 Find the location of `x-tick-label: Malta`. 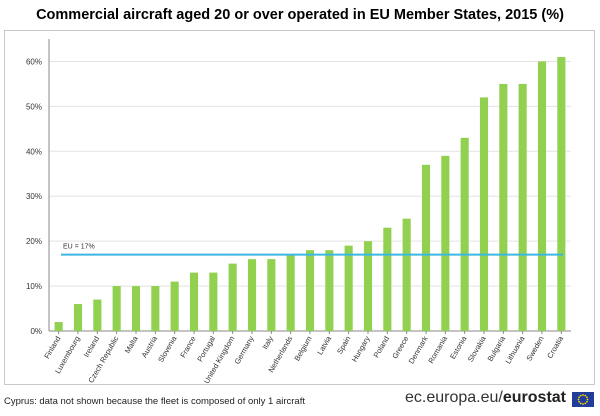

x-tick-label: Malta is located at coordinates (131, 344).